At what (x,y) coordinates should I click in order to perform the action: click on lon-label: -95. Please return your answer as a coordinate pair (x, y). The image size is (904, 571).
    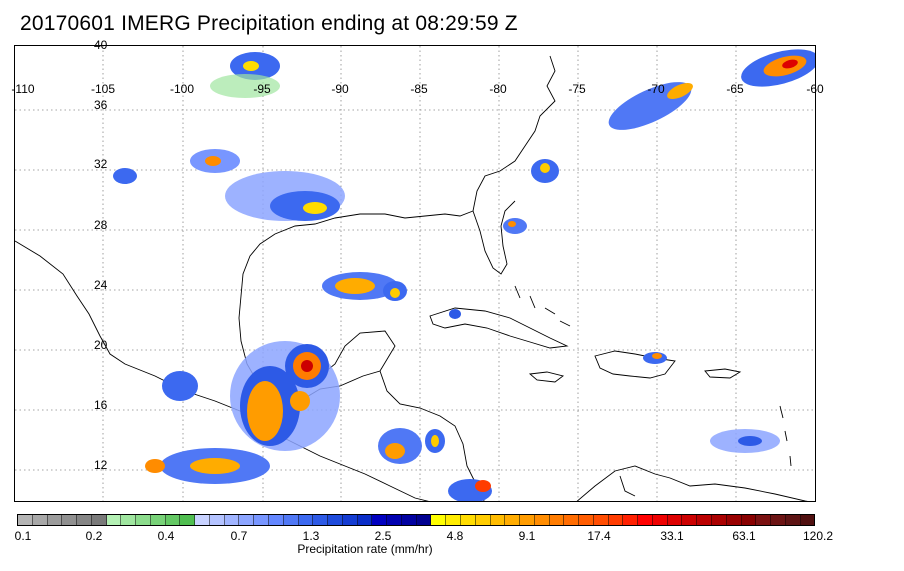
    Looking at the image, I should click on (262, 89).